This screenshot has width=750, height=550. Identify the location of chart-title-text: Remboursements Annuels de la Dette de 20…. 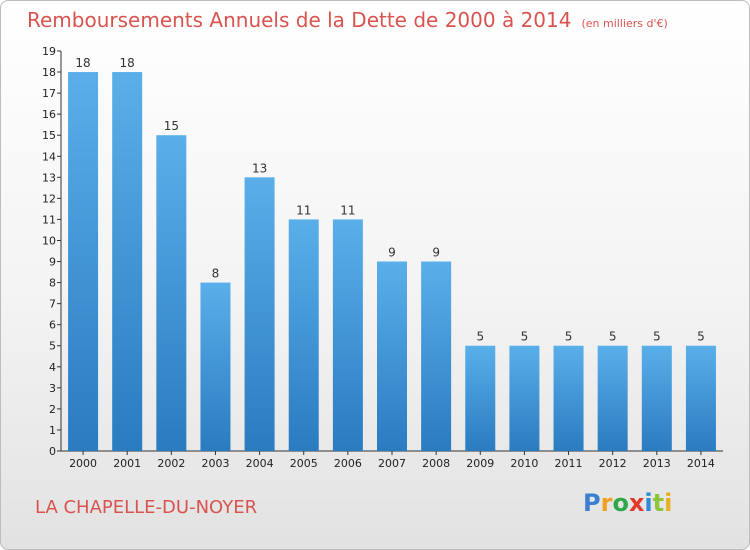
(299, 20).